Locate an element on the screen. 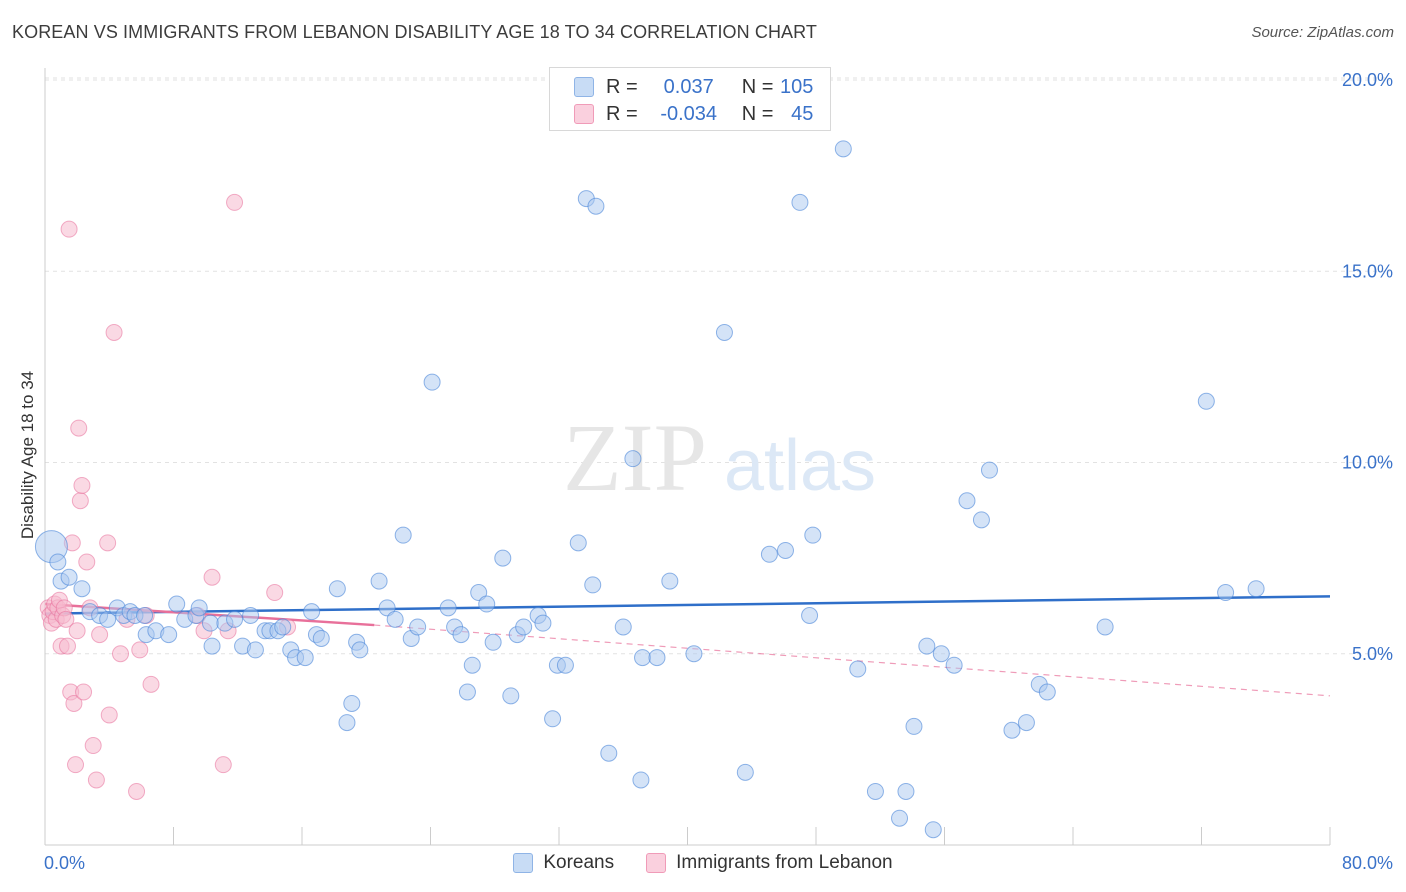 The image size is (1406, 892). legend-item-lebanon: Immigrants from Lebanon is located at coordinates (769, 863).